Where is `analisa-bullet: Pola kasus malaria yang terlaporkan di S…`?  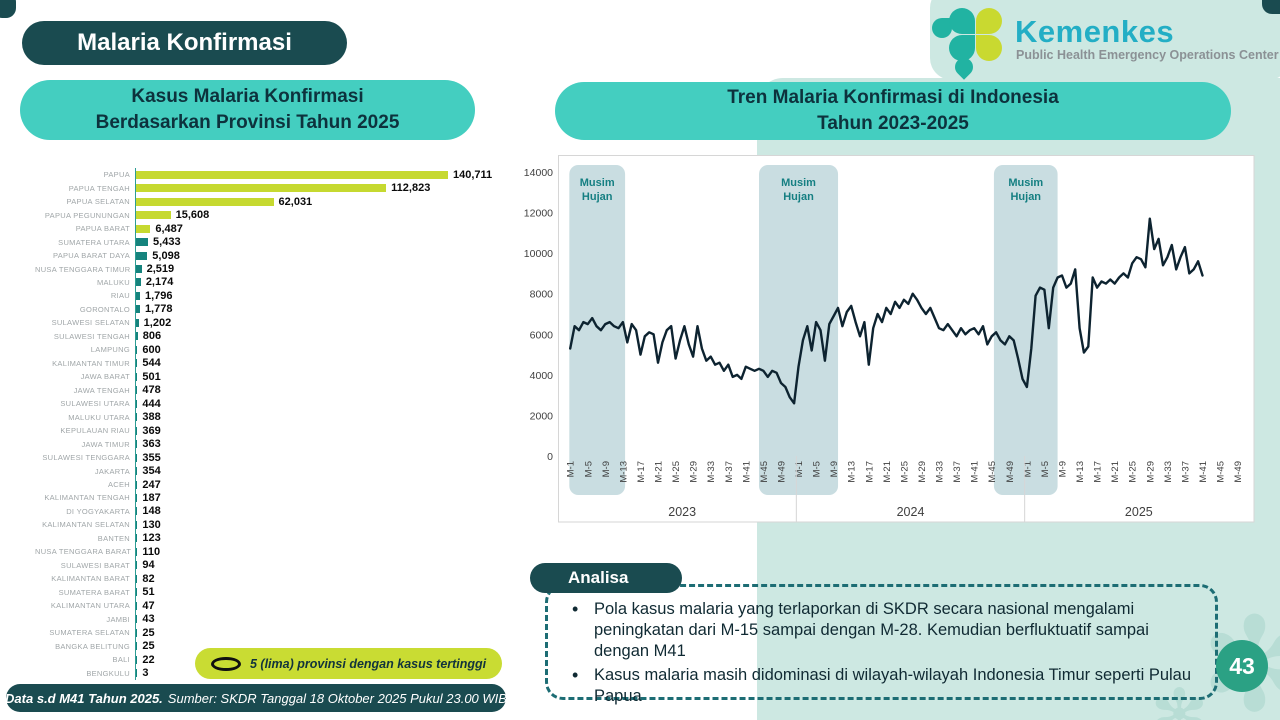 analisa-bullet: Pola kasus malaria yang terlaporkan di S… is located at coordinates (882, 630).